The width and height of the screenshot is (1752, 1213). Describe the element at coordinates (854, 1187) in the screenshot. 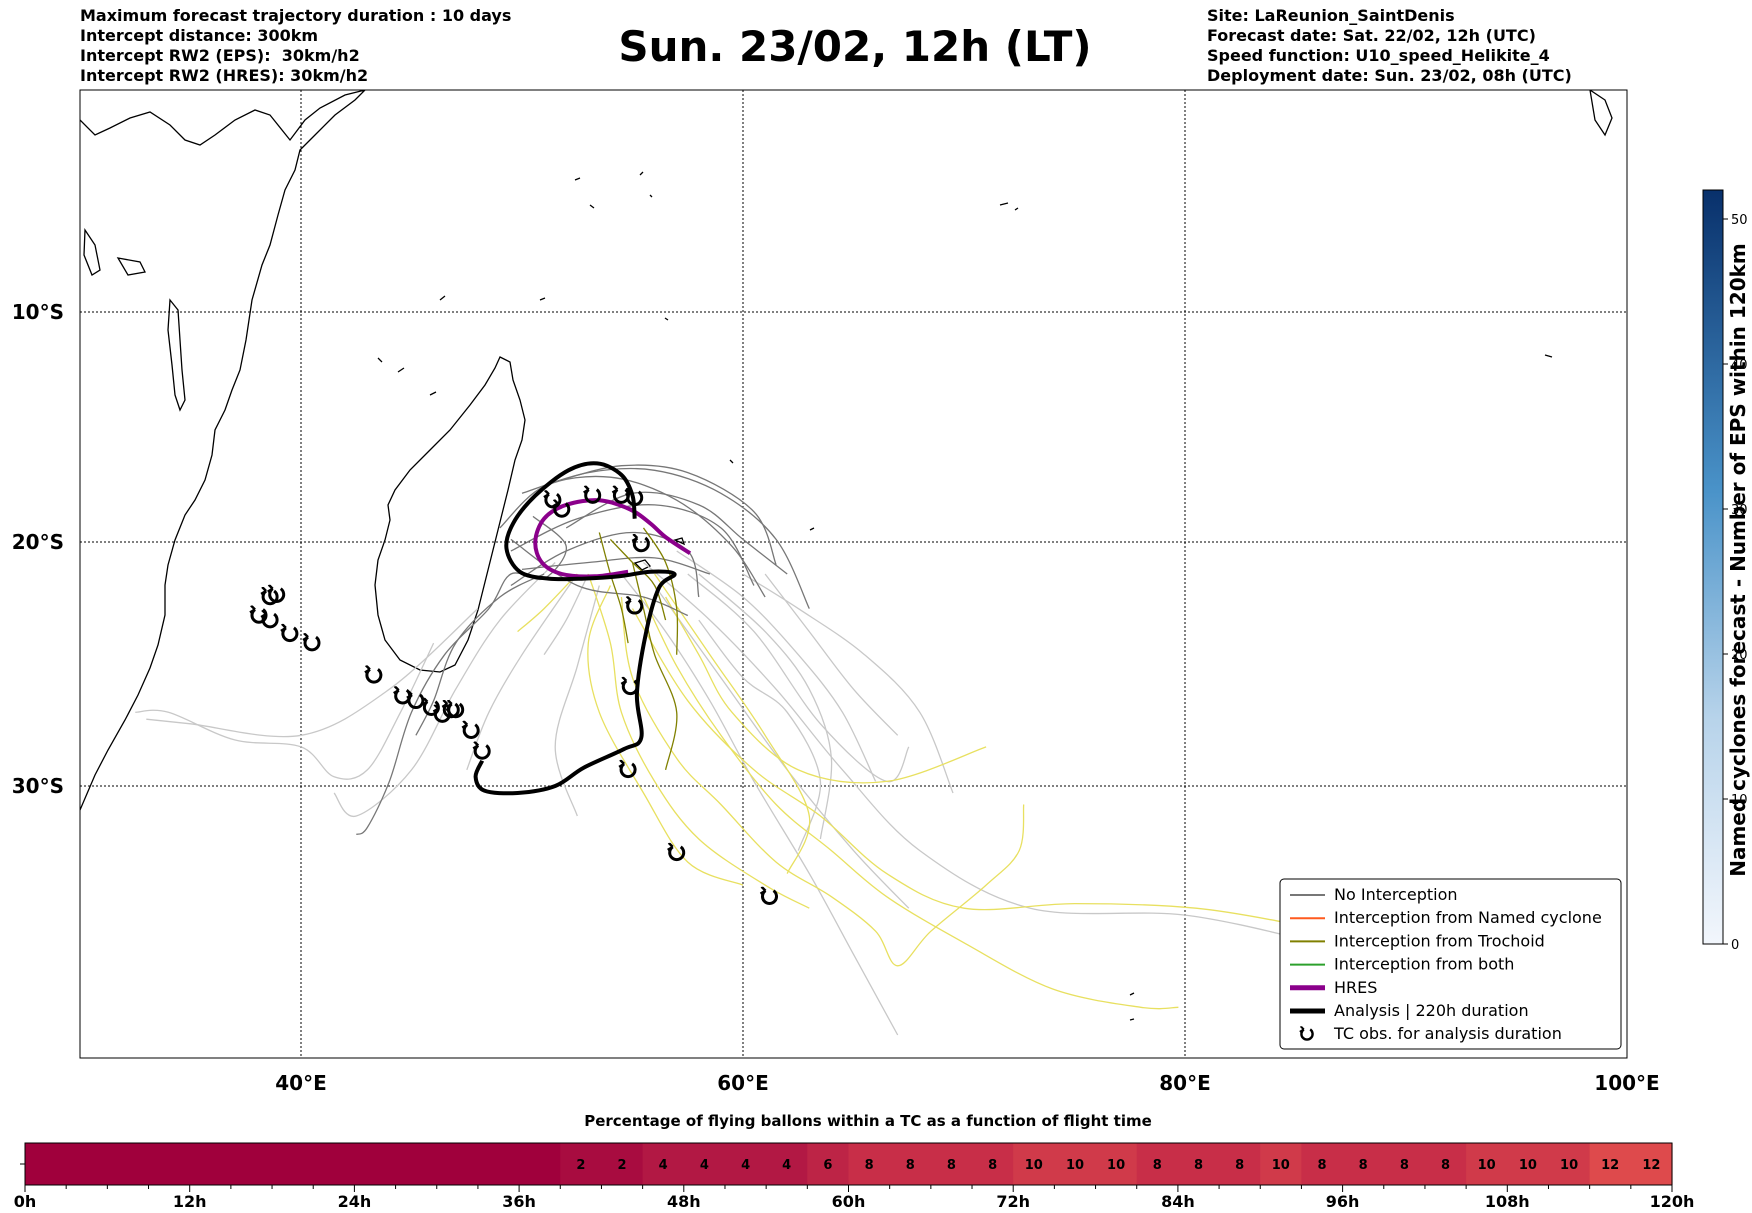

I see `bar-ticks: 0h 12h 24h 36h 48h 60h 72h 84h 96h 108h 120h` at that location.